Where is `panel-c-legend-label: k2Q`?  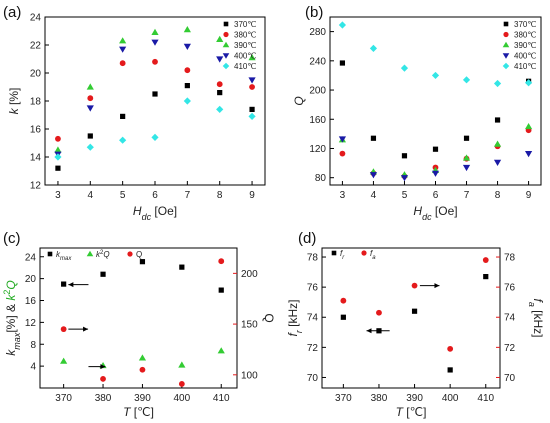 panel-c-legend-label: k2Q is located at coordinates (103, 254).